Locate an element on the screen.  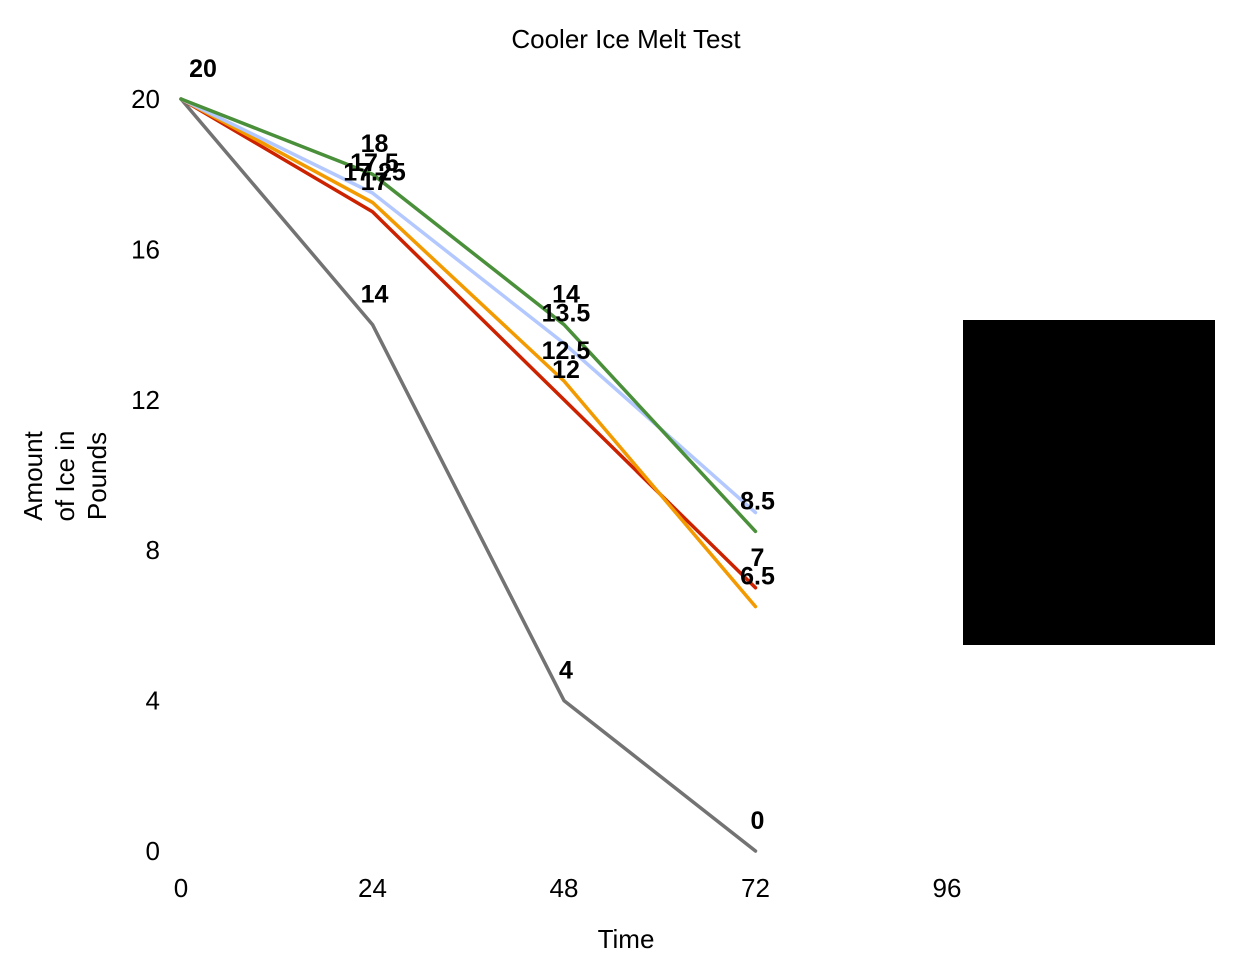
data-label: 7 is located at coordinates (758, 558).